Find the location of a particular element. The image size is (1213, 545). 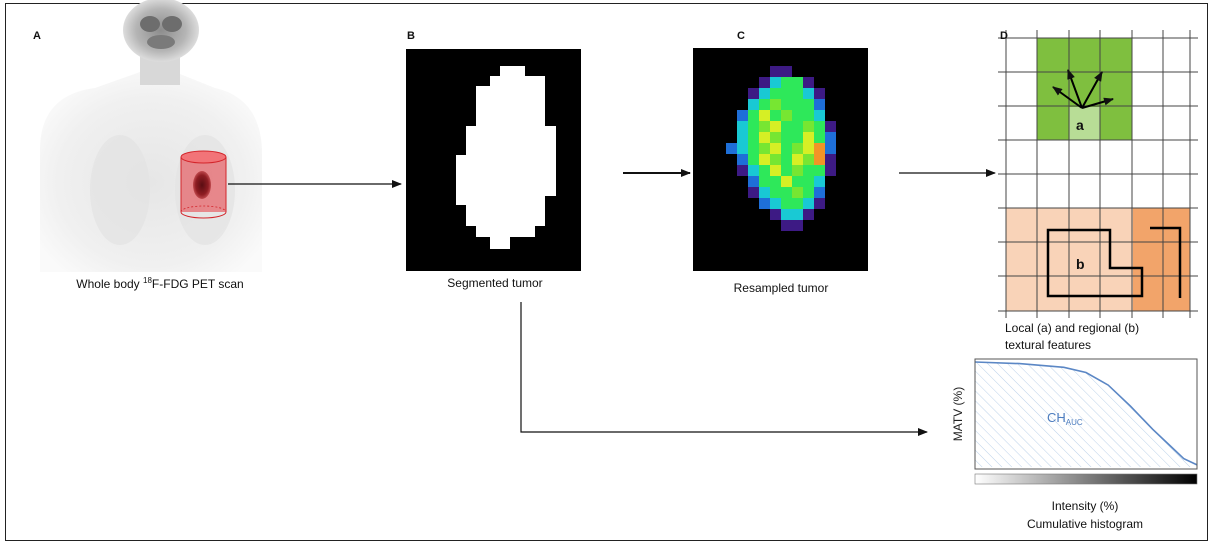

segmented-tumor-caption: Segmented tumor is located at coordinates (495, 283).